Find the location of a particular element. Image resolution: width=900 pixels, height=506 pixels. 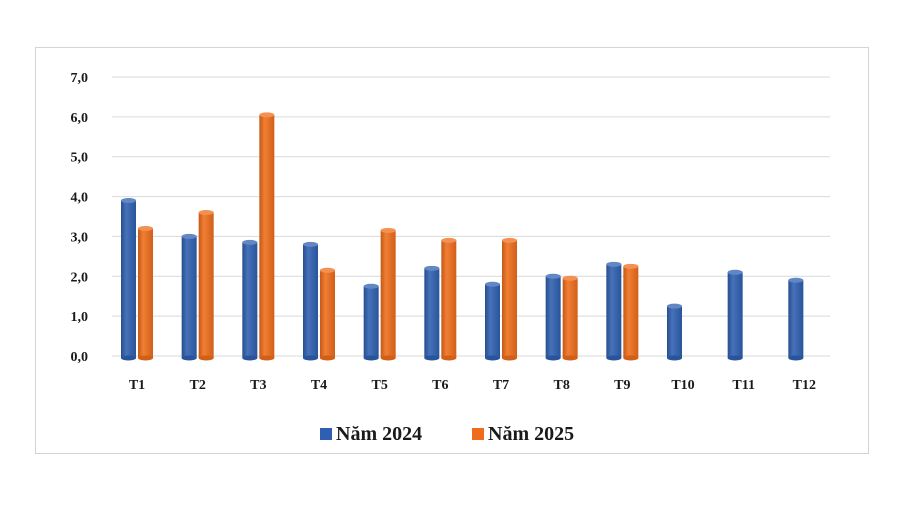

legend-label: Năm 2024 is located at coordinates (379, 434).